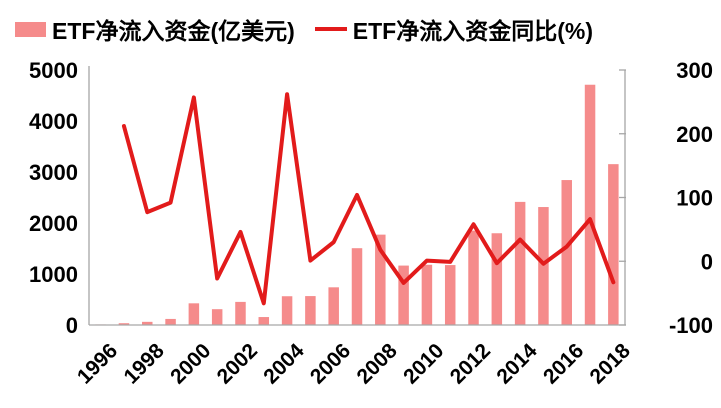  I want to click on left-axis-label-1000: 1000, so click(53, 274).